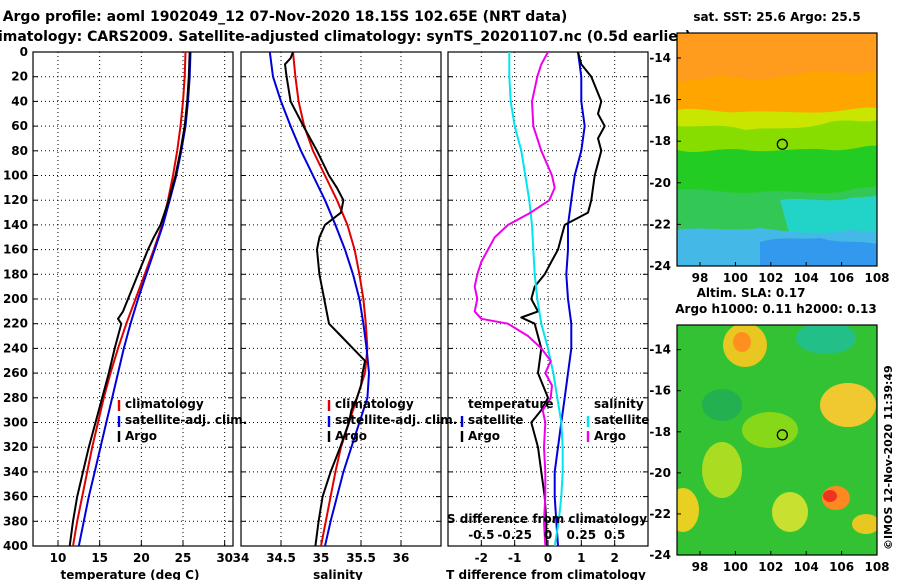  I want to click on salinity-series, so click(319, 299).